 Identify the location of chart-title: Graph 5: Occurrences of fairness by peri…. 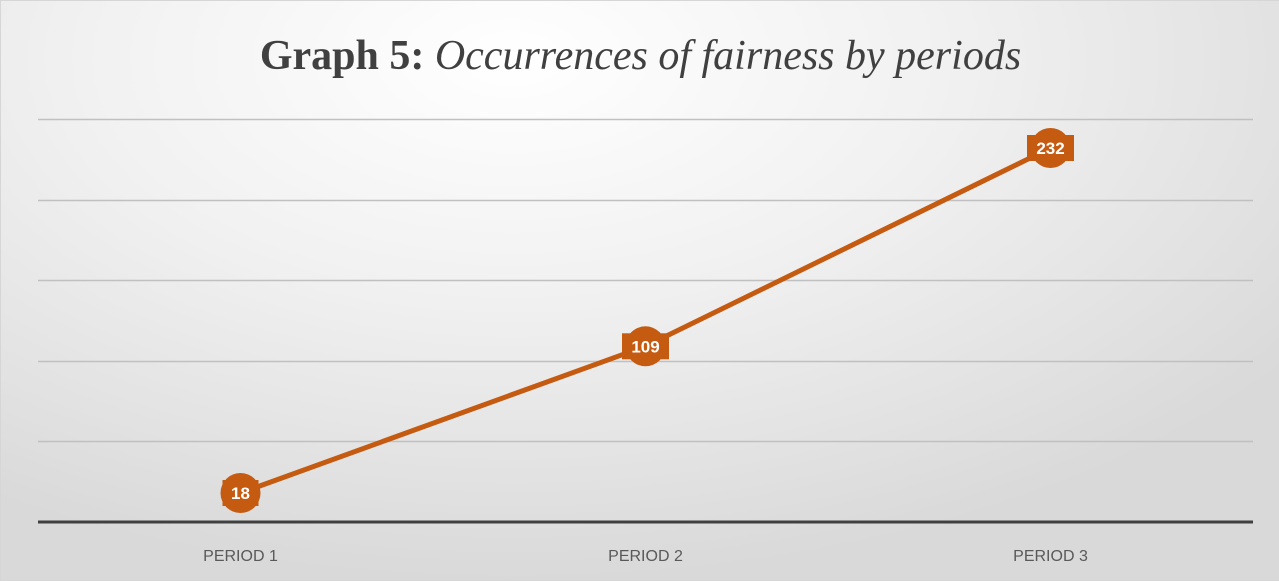
(640, 56).